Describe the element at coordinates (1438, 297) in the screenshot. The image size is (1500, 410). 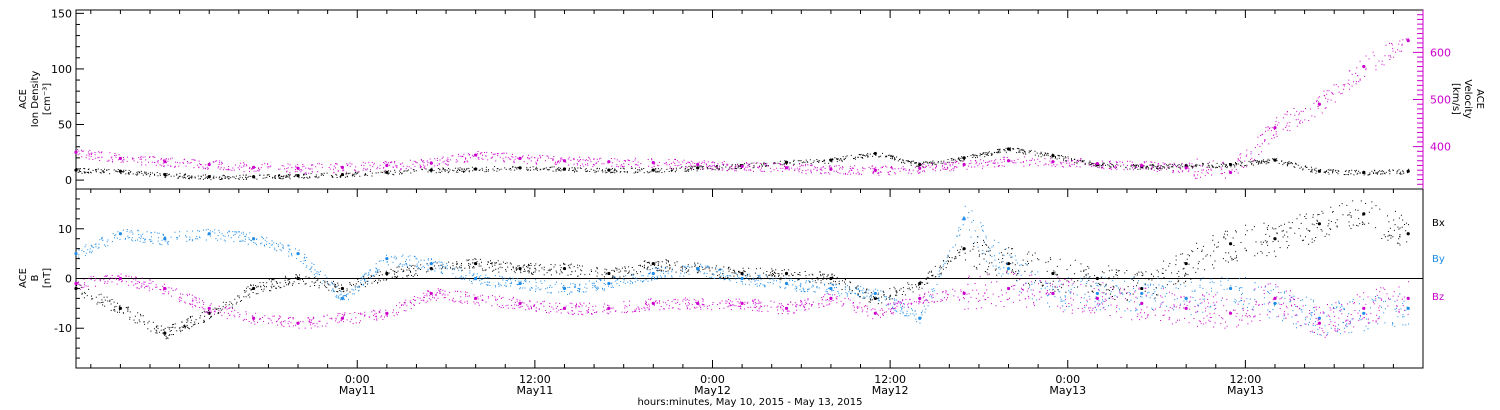
I see `legend-bz: Bz` at that location.